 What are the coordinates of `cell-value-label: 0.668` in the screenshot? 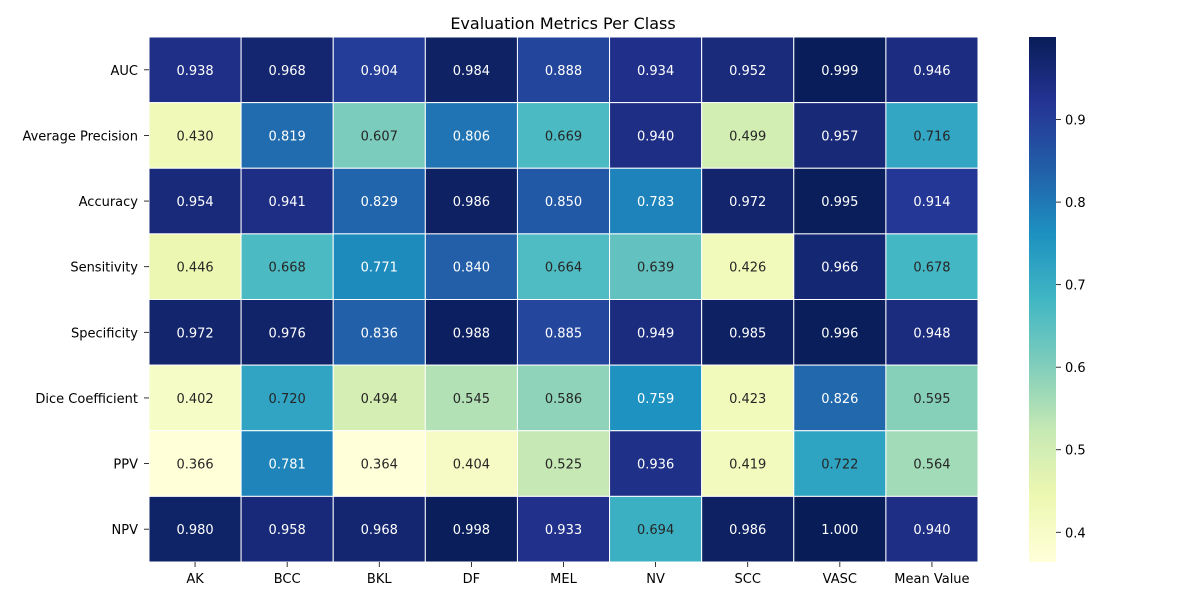 It's located at (287, 268).